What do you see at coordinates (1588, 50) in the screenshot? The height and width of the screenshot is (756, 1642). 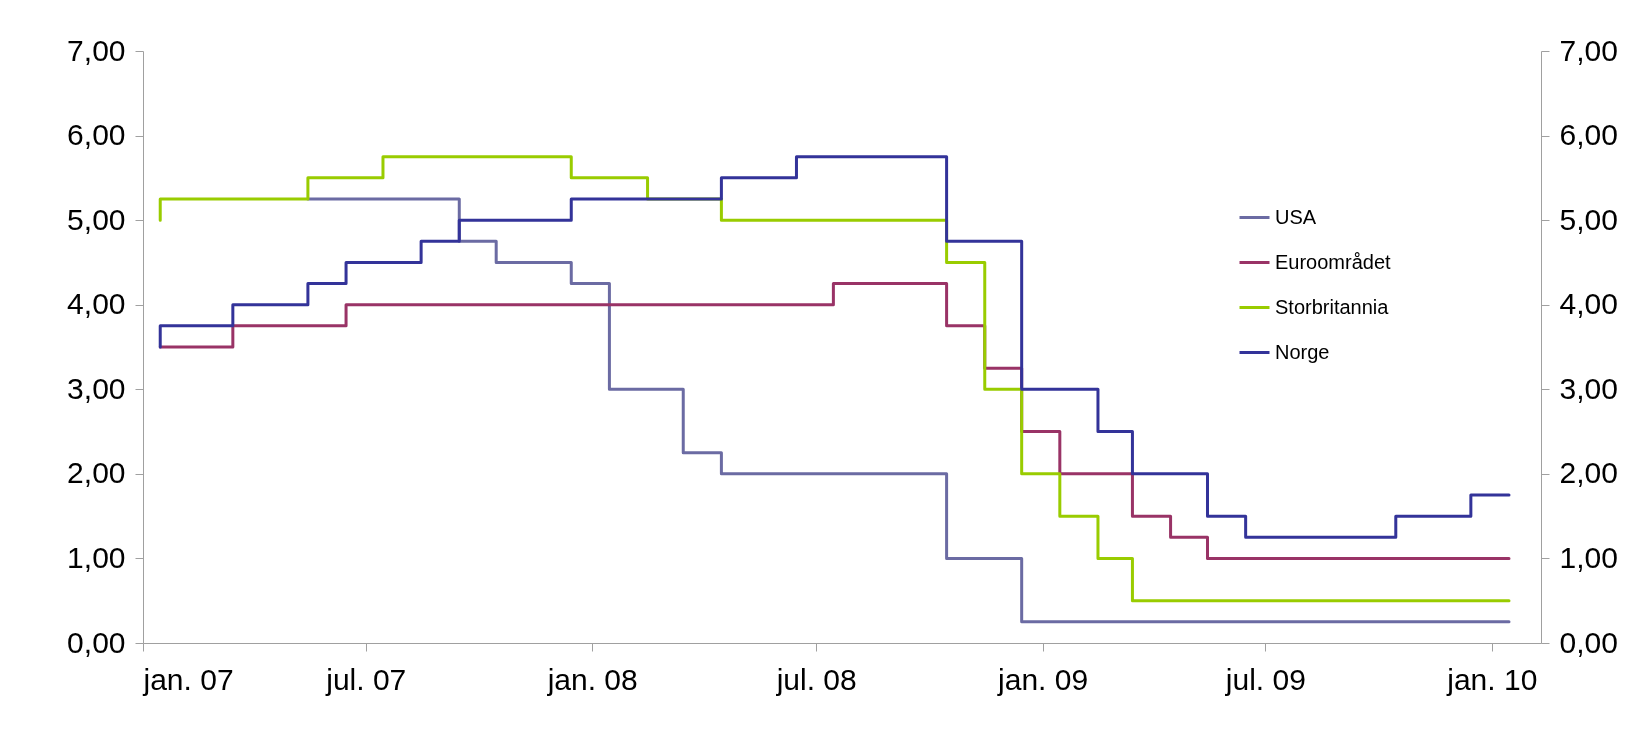 I see `y2-tick-label: 7,00` at bounding box center [1588, 50].